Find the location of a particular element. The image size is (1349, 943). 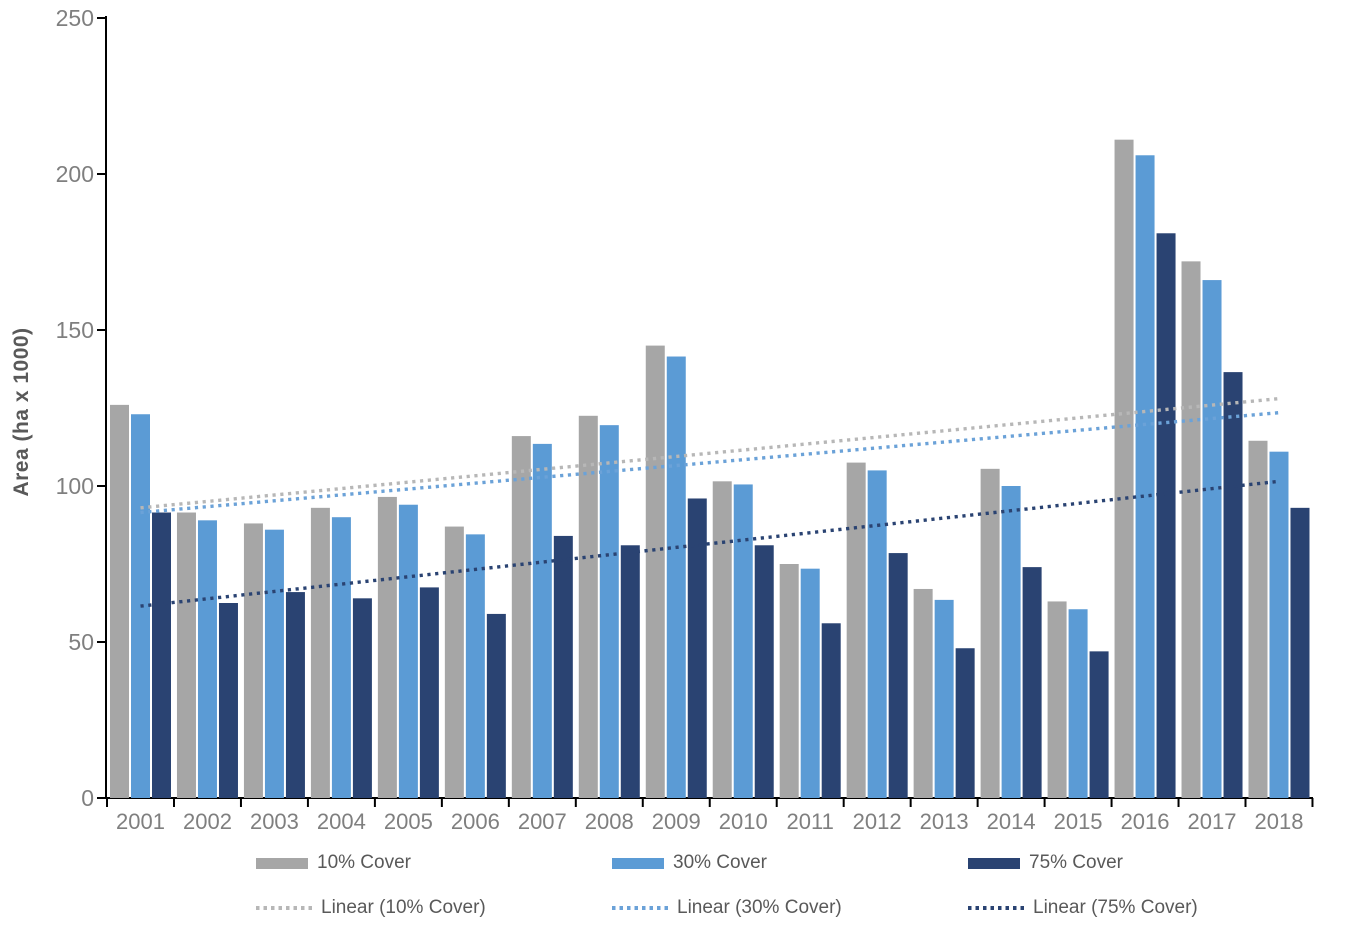

bar-2012-75-cover is located at coordinates (898, 675).